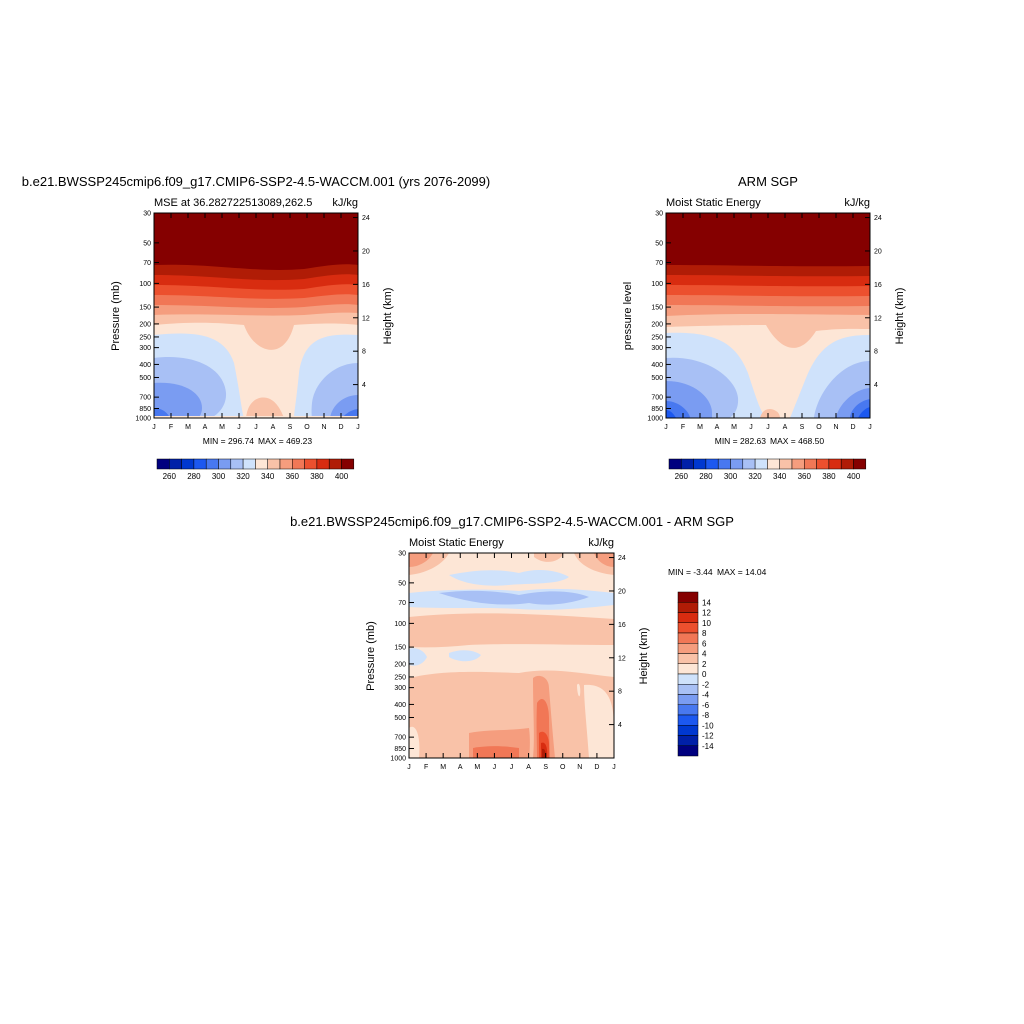 The height and width of the screenshot is (1024, 1024). What do you see at coordinates (717, 427) in the screenshot?
I see `obs-x-tick-label: A` at bounding box center [717, 427].